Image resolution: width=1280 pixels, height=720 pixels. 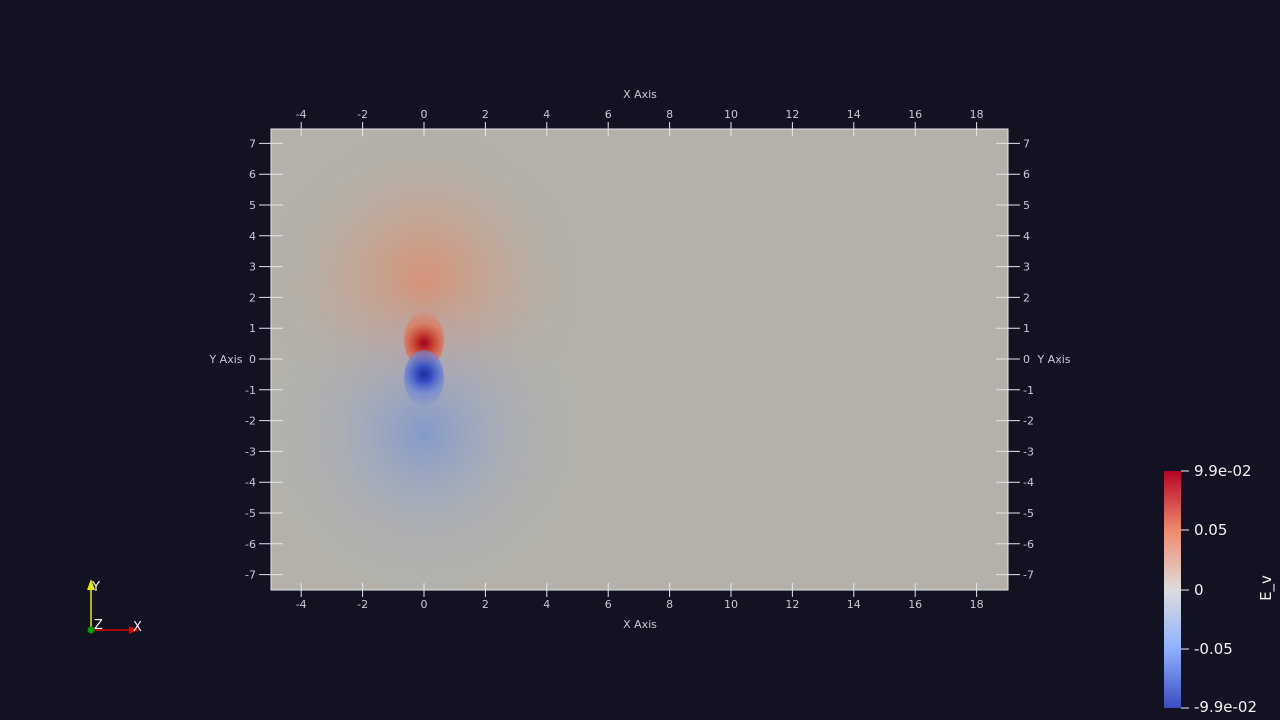 I want to click on y-axis-left-ticks: 7 6 5 4 3 2 1 0 -1 -2 -3 -4 -5 -6 -7, so click(x=264, y=359).